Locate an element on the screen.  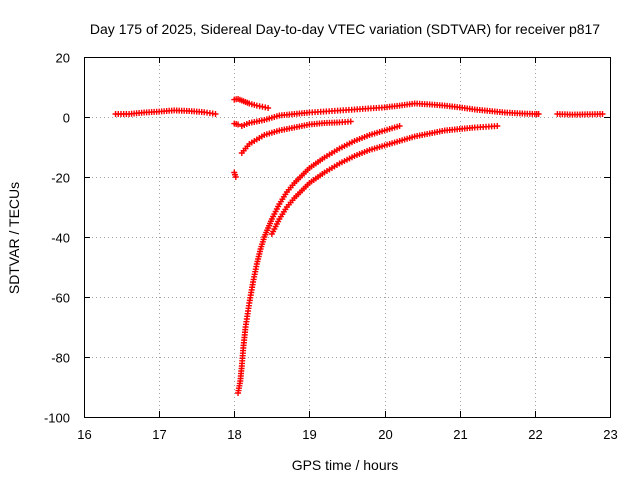
x-tick-label: 17 is located at coordinates (159, 434).